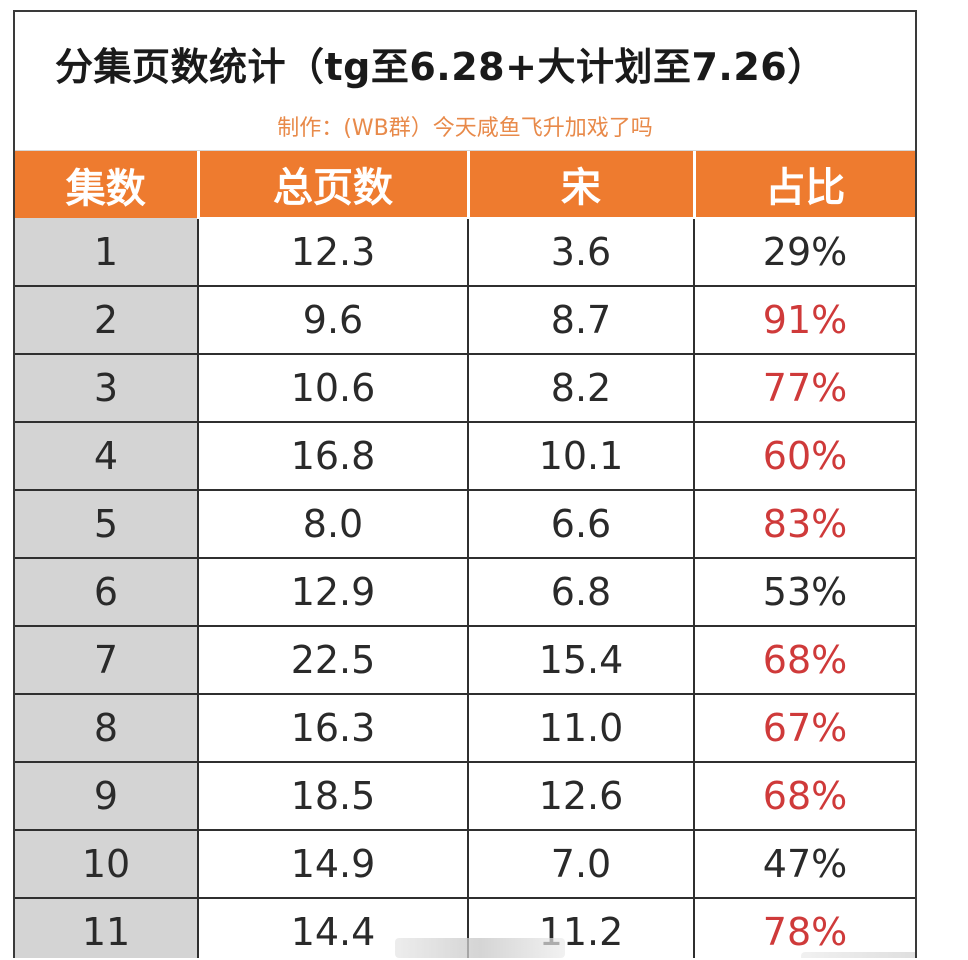  I want to click on cell-total-pages: 10.6, so click(332, 387).